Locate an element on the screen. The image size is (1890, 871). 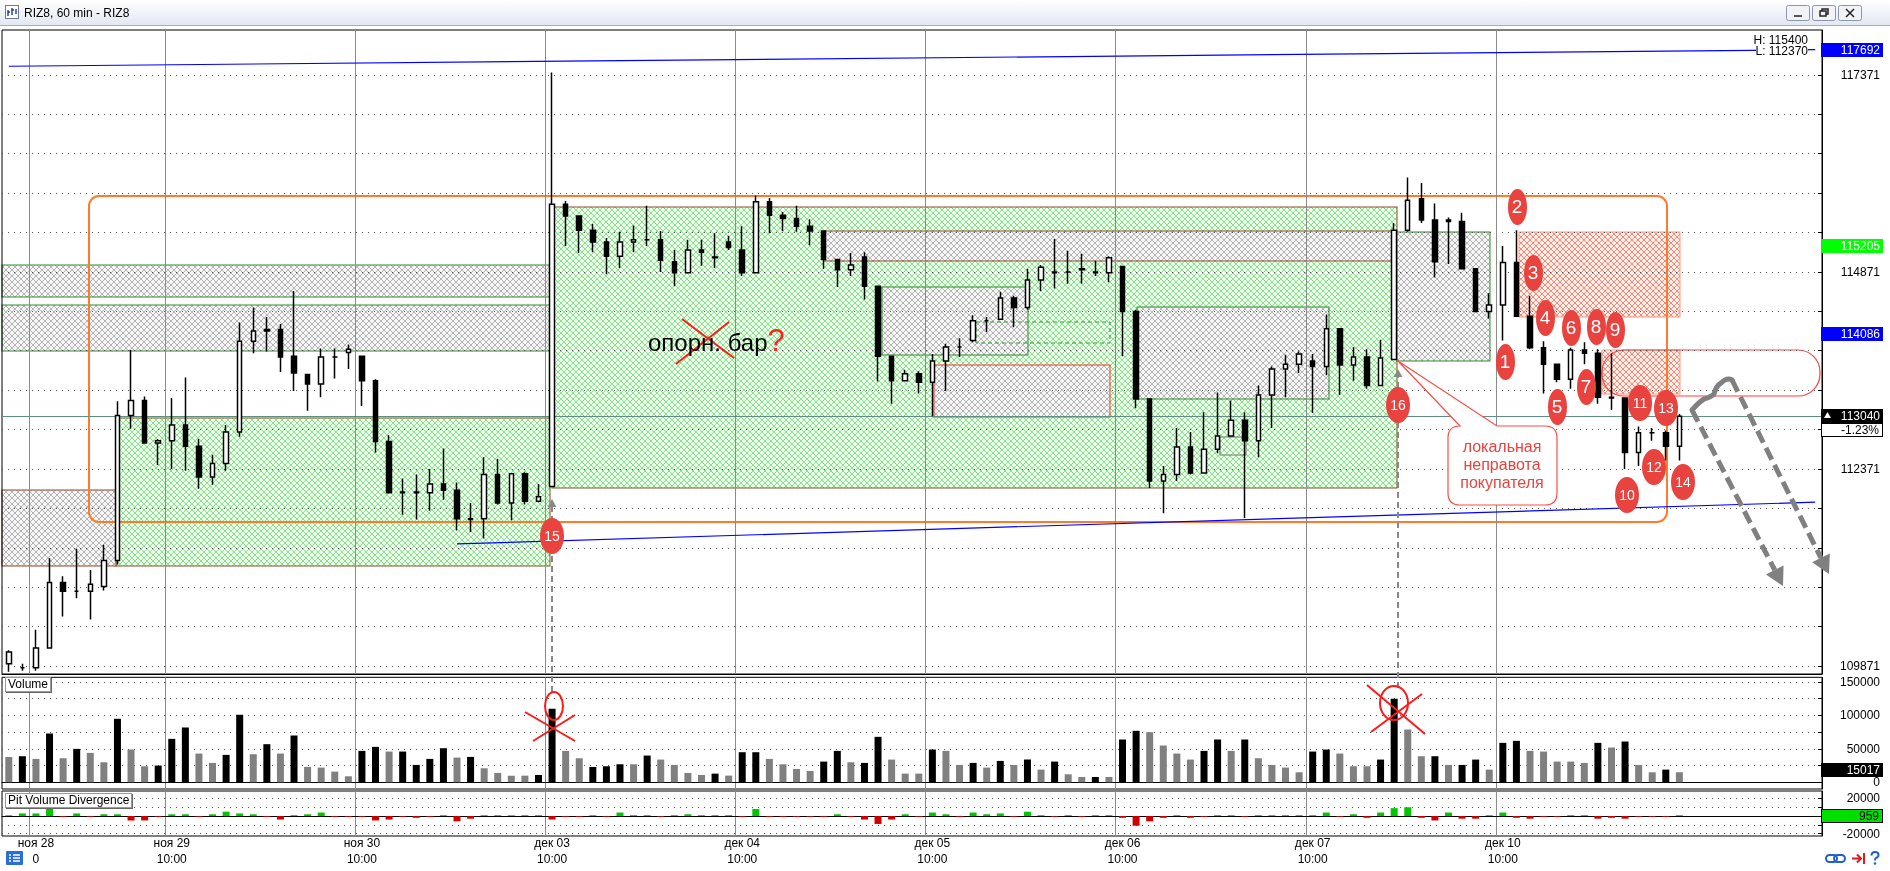
annotation: H: 115400 is located at coordinates (1780, 40).